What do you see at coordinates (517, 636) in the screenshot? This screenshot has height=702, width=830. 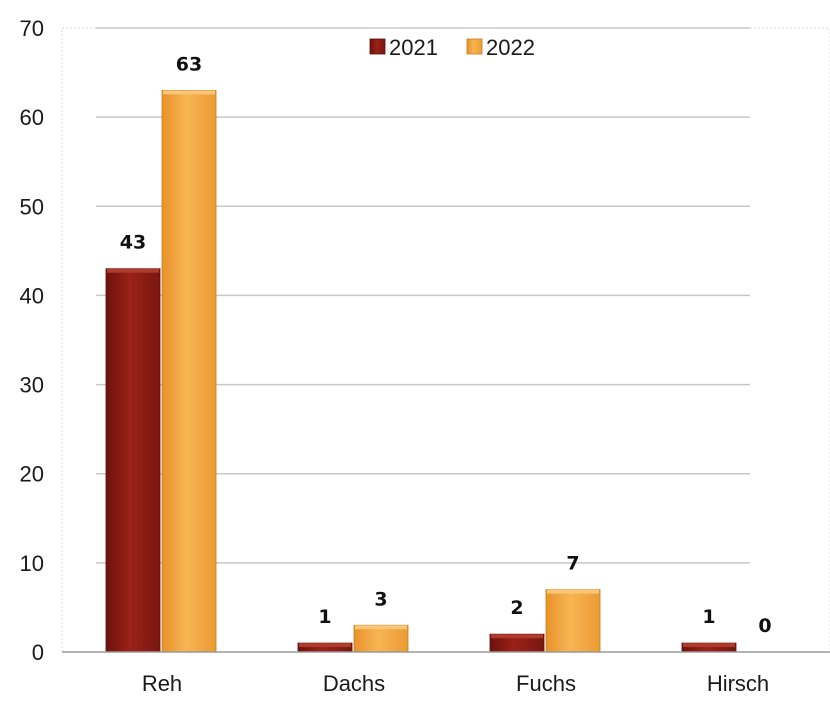 I see `bar-top-2021-fuchs` at bounding box center [517, 636].